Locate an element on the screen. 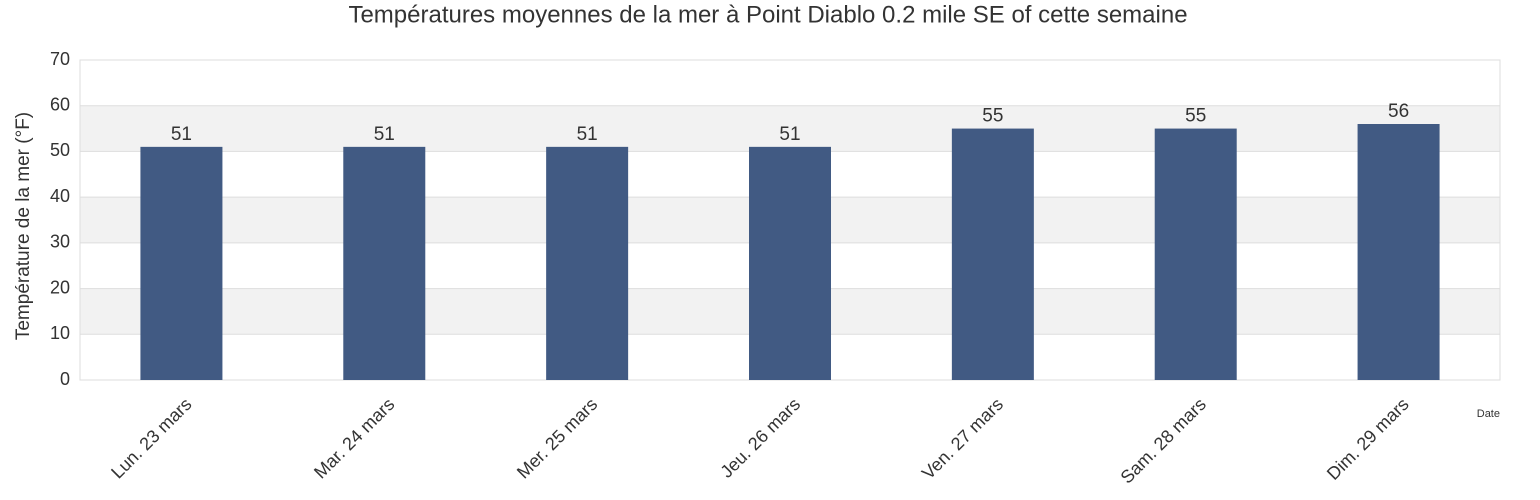  x-tick-label: Jeu. 26 mars is located at coordinates (760, 438).